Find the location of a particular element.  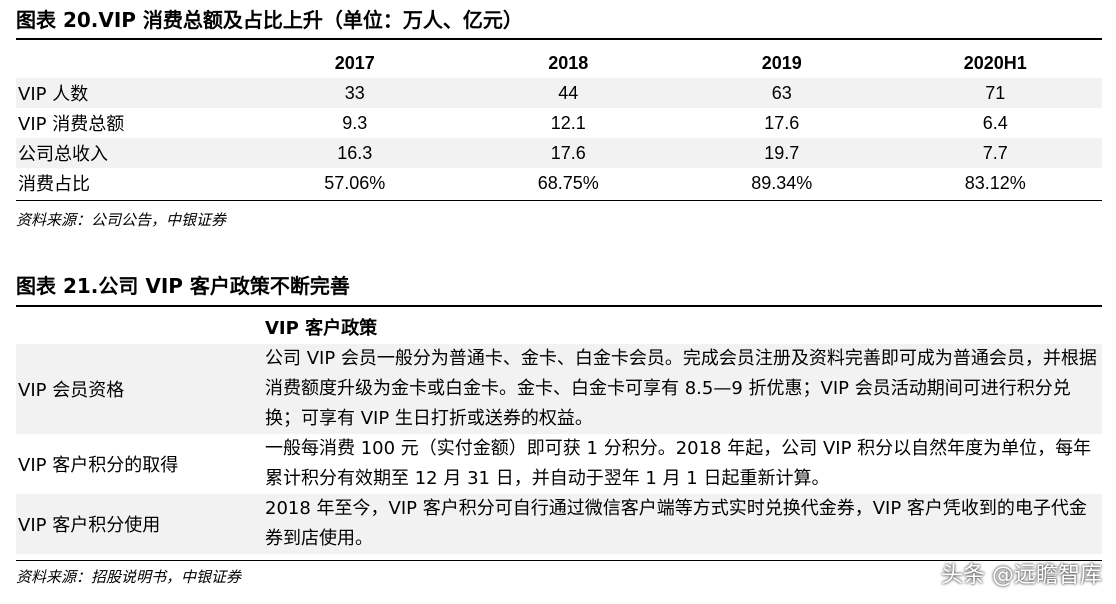

table-cell: 9.3 is located at coordinates (355, 122).